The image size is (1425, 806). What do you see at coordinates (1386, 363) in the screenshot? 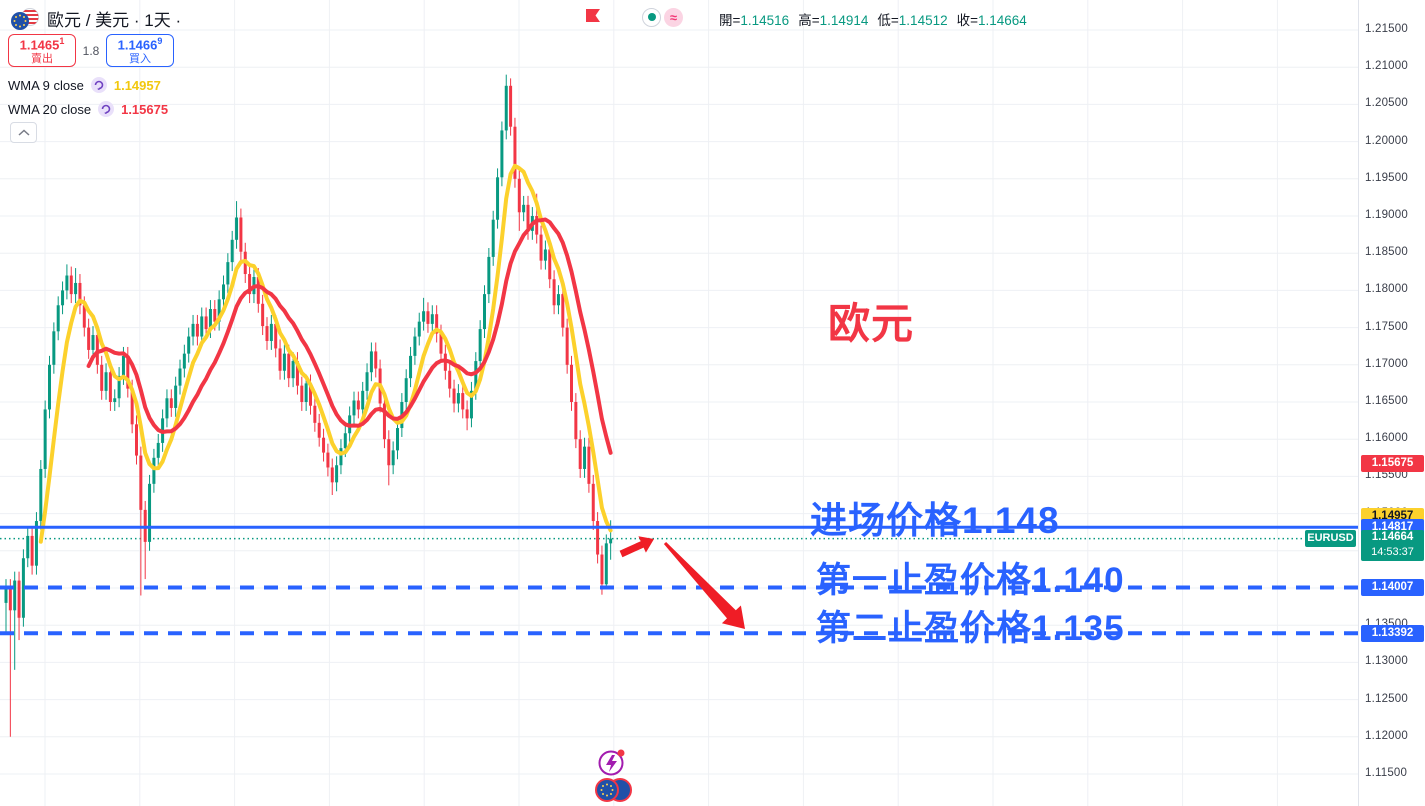
I see `axis-tick-label: 1.17000` at bounding box center [1386, 363].